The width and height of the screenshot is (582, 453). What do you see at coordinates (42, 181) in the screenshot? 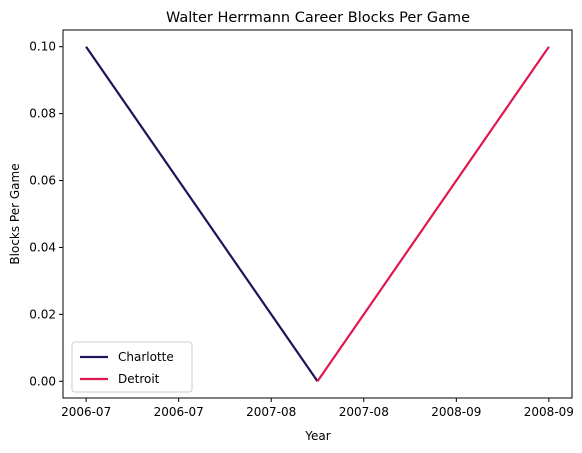
I see `y-tick-label: 0.06` at bounding box center [42, 181].